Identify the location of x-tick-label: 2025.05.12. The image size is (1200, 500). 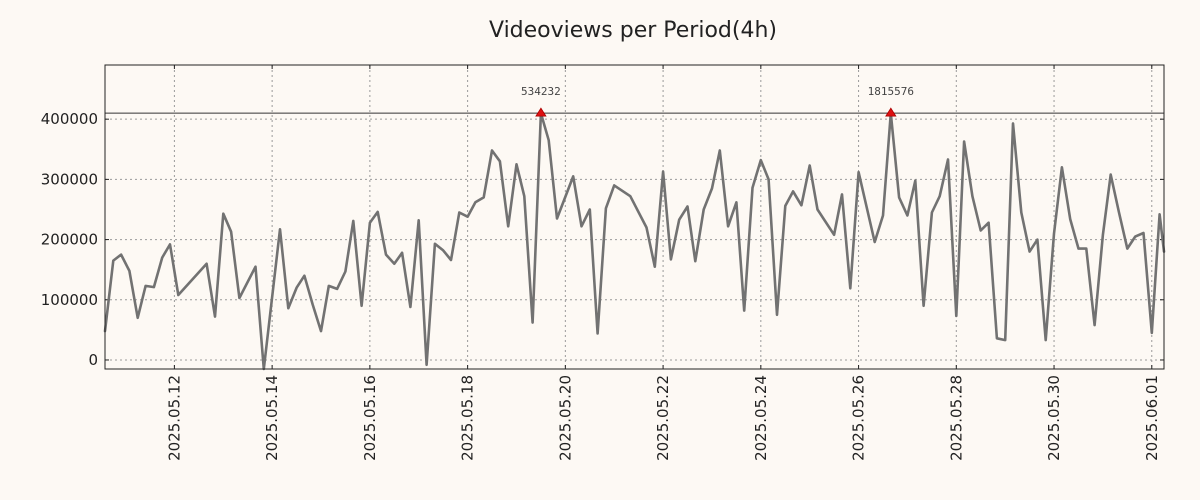
(174, 418).